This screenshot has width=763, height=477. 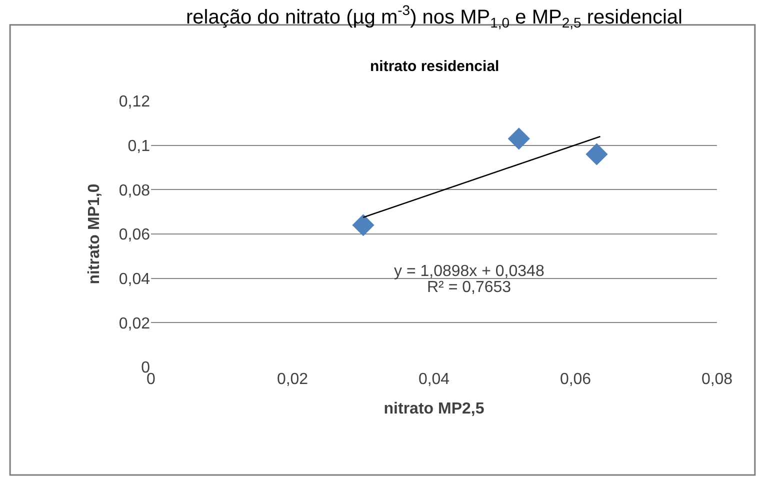 I want to click on chart-subtitle: relação do nitrato (µg m$^{-3}$) nos MP$_{1,0}$ e MP$_{2,5}$ residencial, so click(x=434, y=16).